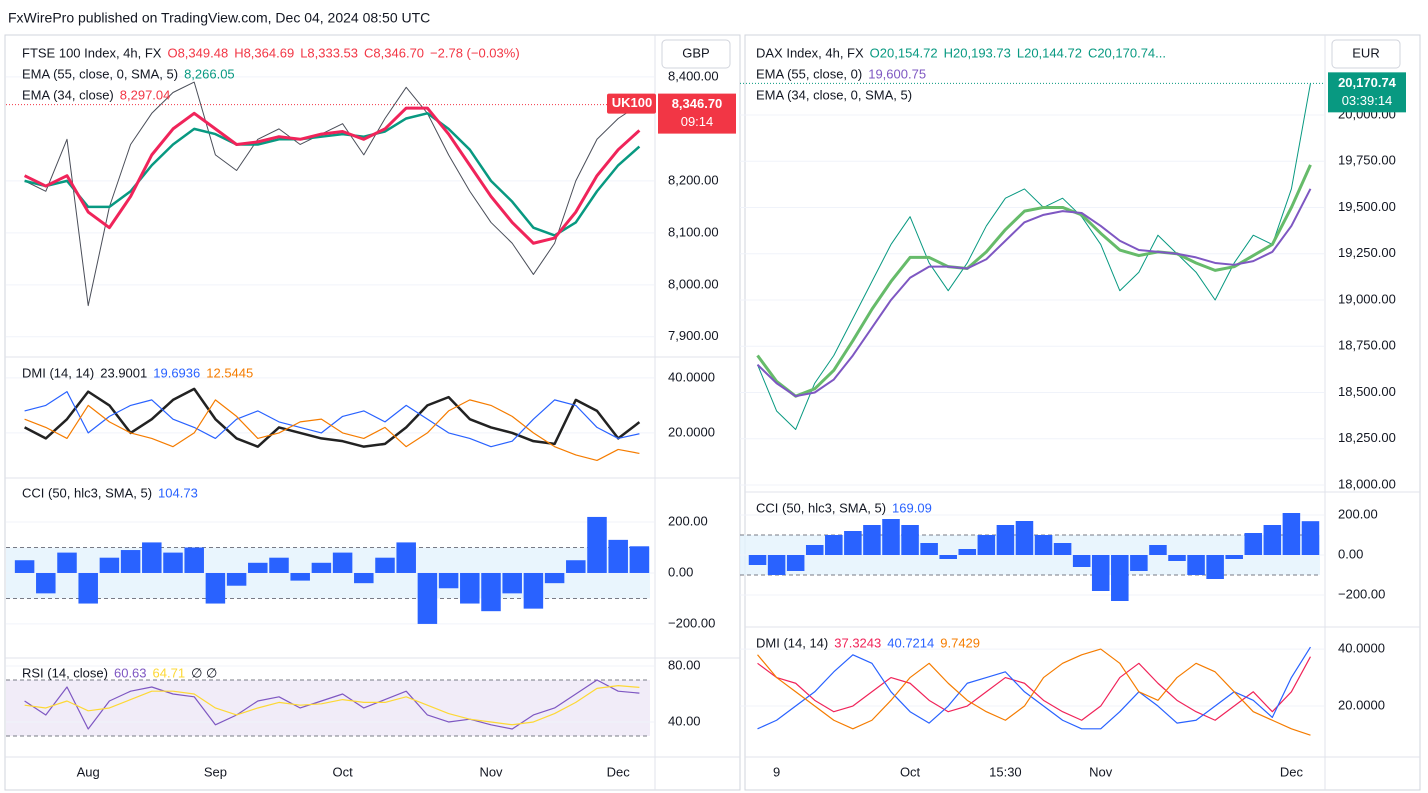 This screenshot has height=793, width=1428. Describe the element at coordinates (693, 231) in the screenshot. I see `y-tick-label: 8,100.00` at that location.